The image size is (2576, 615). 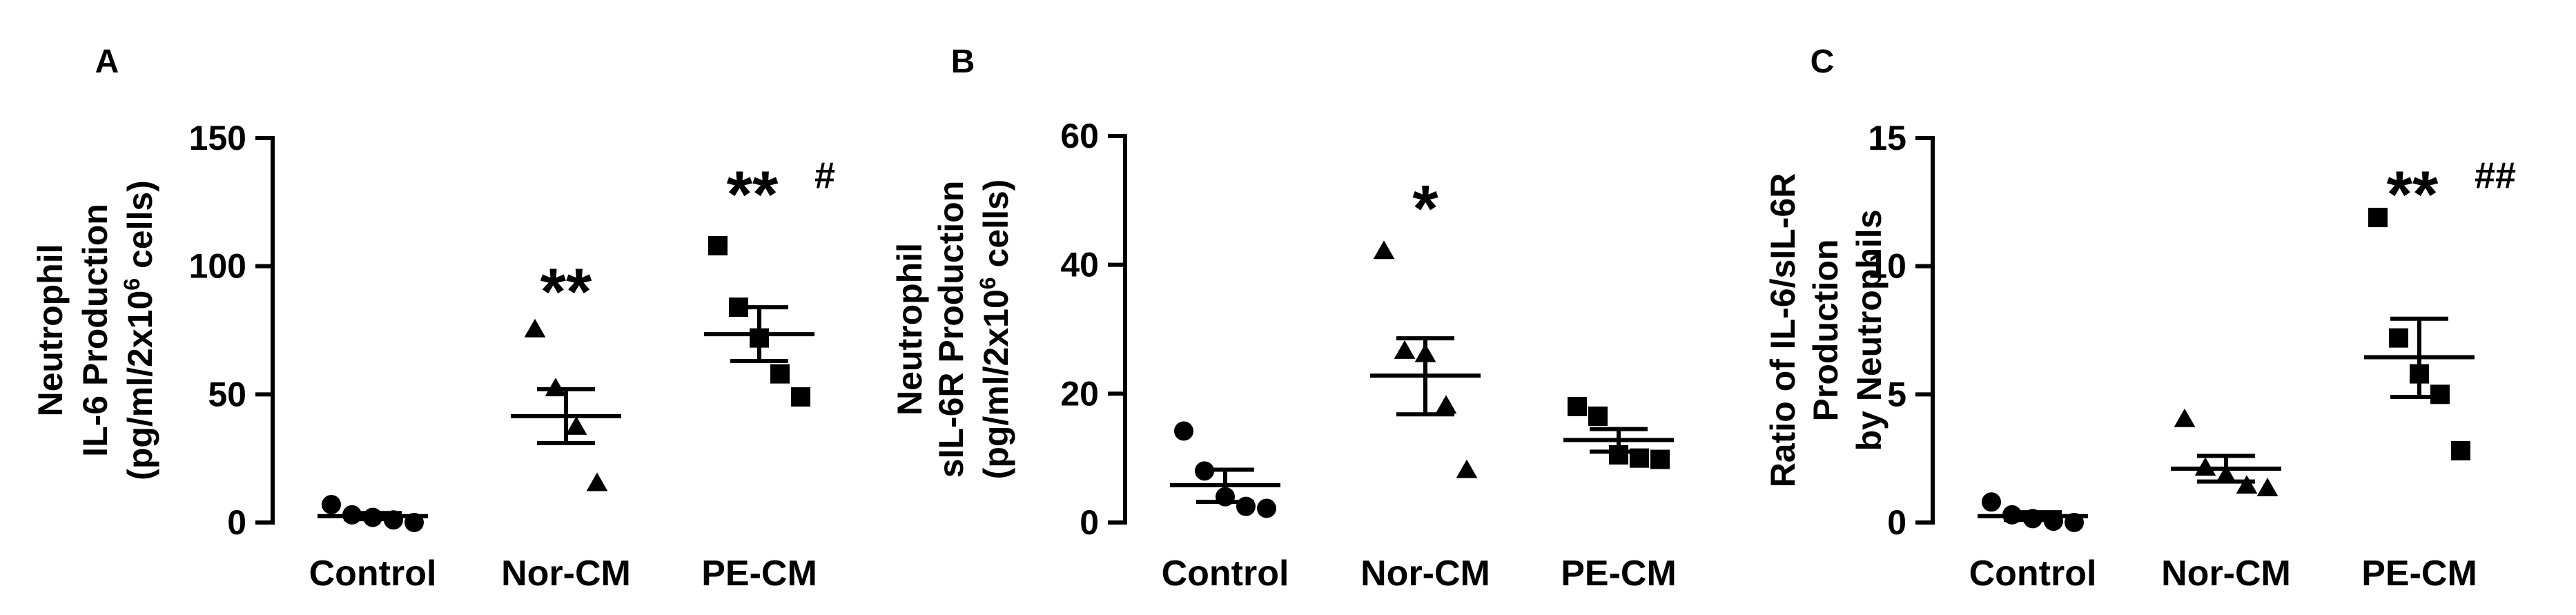 What do you see at coordinates (1425, 209) in the screenshot?
I see `significance-stars: *` at bounding box center [1425, 209].